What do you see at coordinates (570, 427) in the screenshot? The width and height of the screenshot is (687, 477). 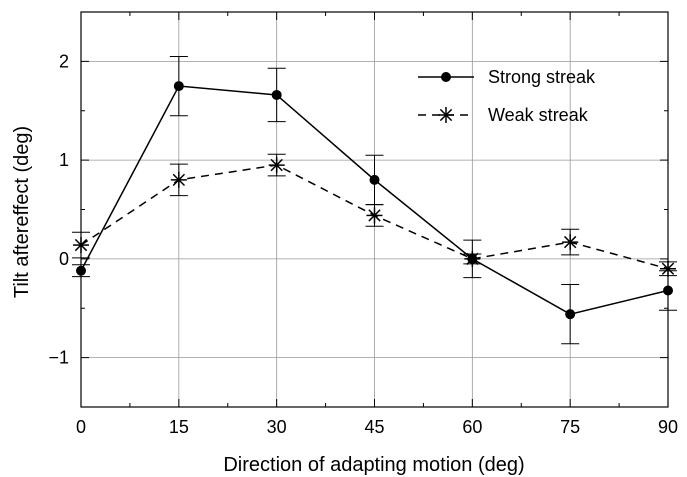 I see `x-tick-label: 75` at bounding box center [570, 427].